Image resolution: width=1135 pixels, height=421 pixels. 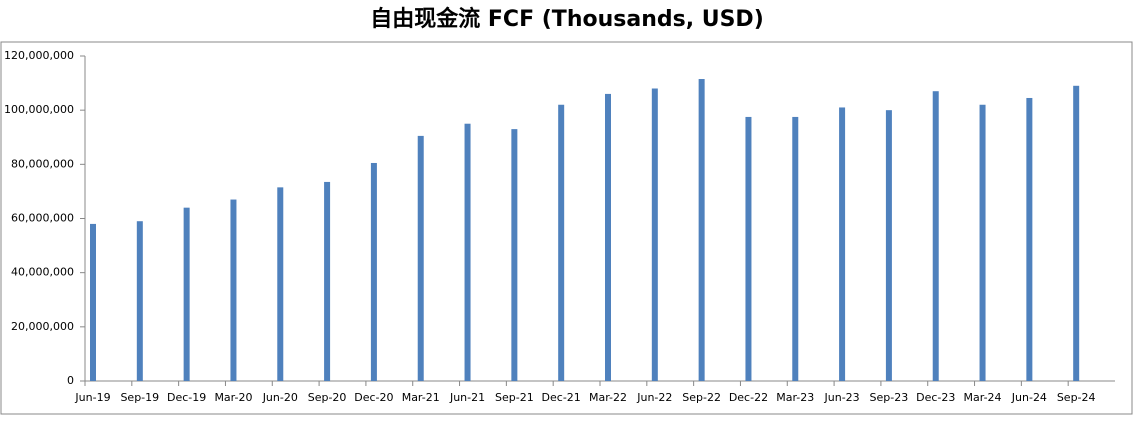 What do you see at coordinates (70, 380) in the screenshot?
I see `y-tick-label: 0` at bounding box center [70, 380].